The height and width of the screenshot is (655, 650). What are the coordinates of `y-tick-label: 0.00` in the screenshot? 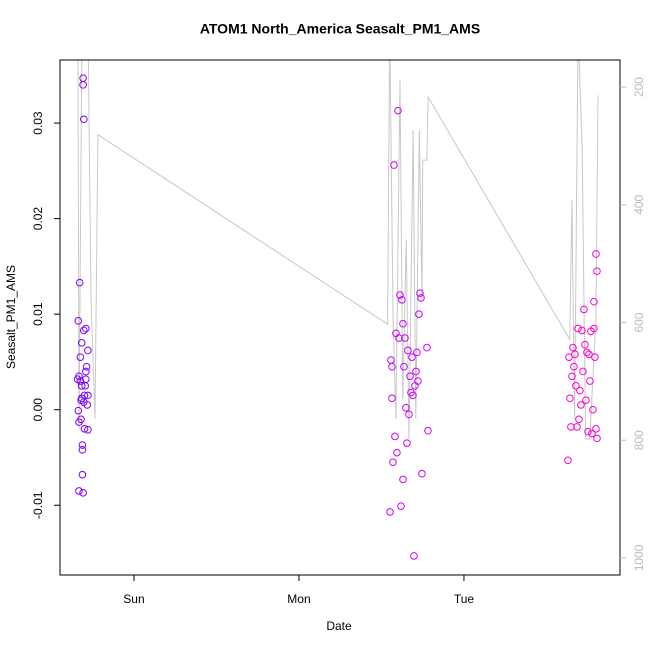 It's located at (38, 410).